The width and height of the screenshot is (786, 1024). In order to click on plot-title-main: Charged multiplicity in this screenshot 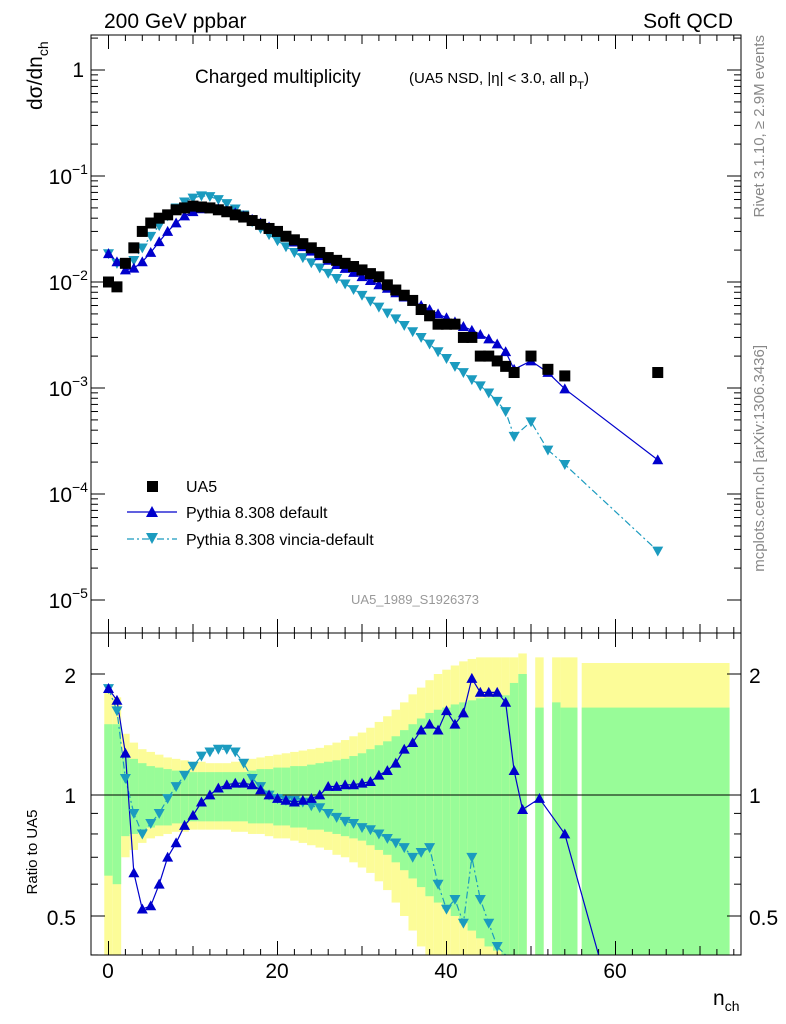, I will do `click(278, 77)`.